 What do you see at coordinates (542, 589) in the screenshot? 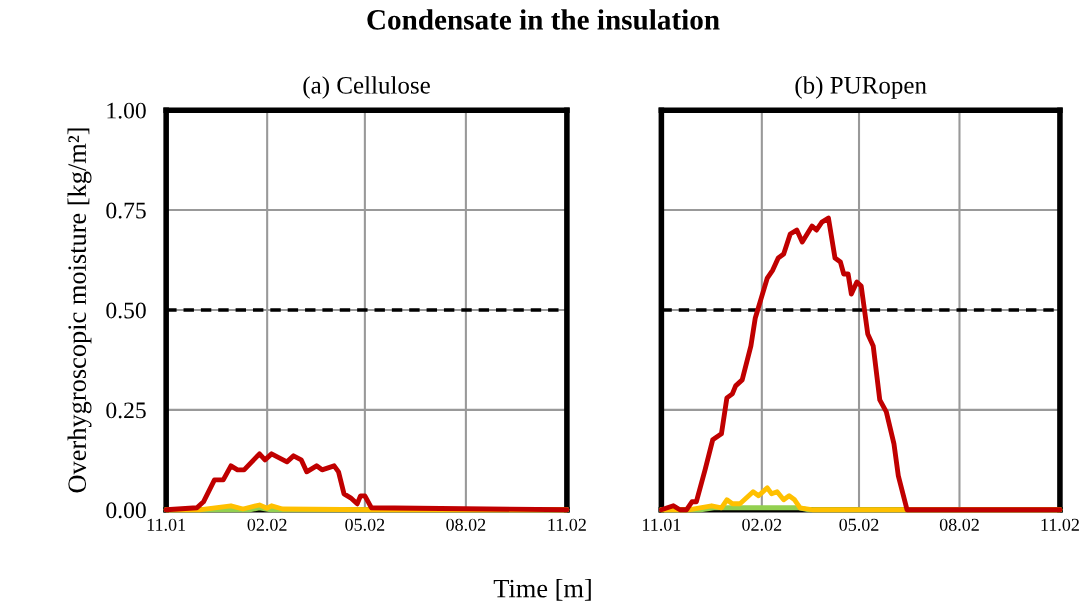
I see `x-axis-title: Time [m]` at bounding box center [542, 589].